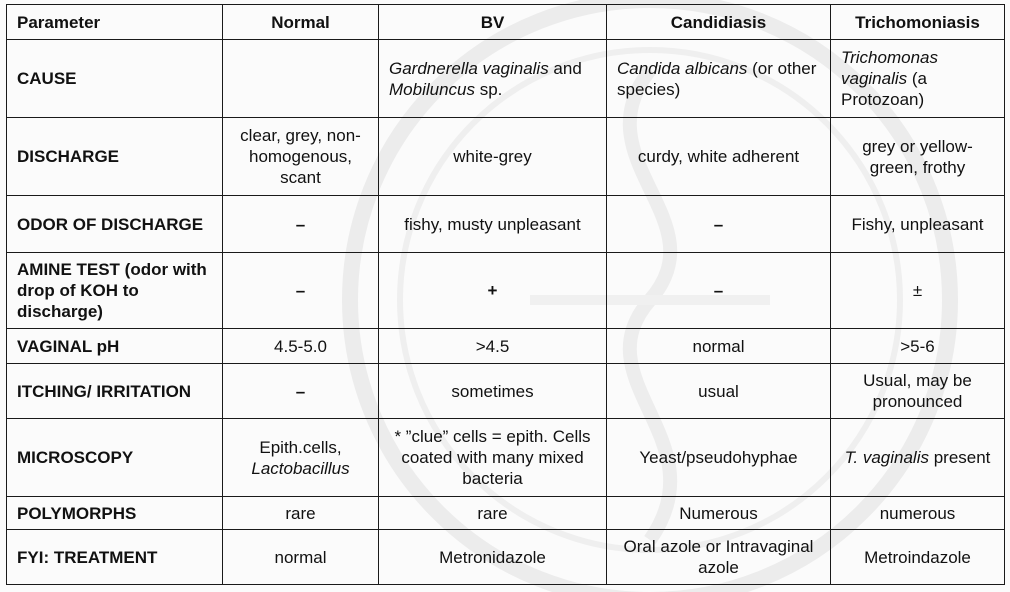  Describe the element at coordinates (300, 224) in the screenshot. I see `cell-odor-normal: –` at that location.